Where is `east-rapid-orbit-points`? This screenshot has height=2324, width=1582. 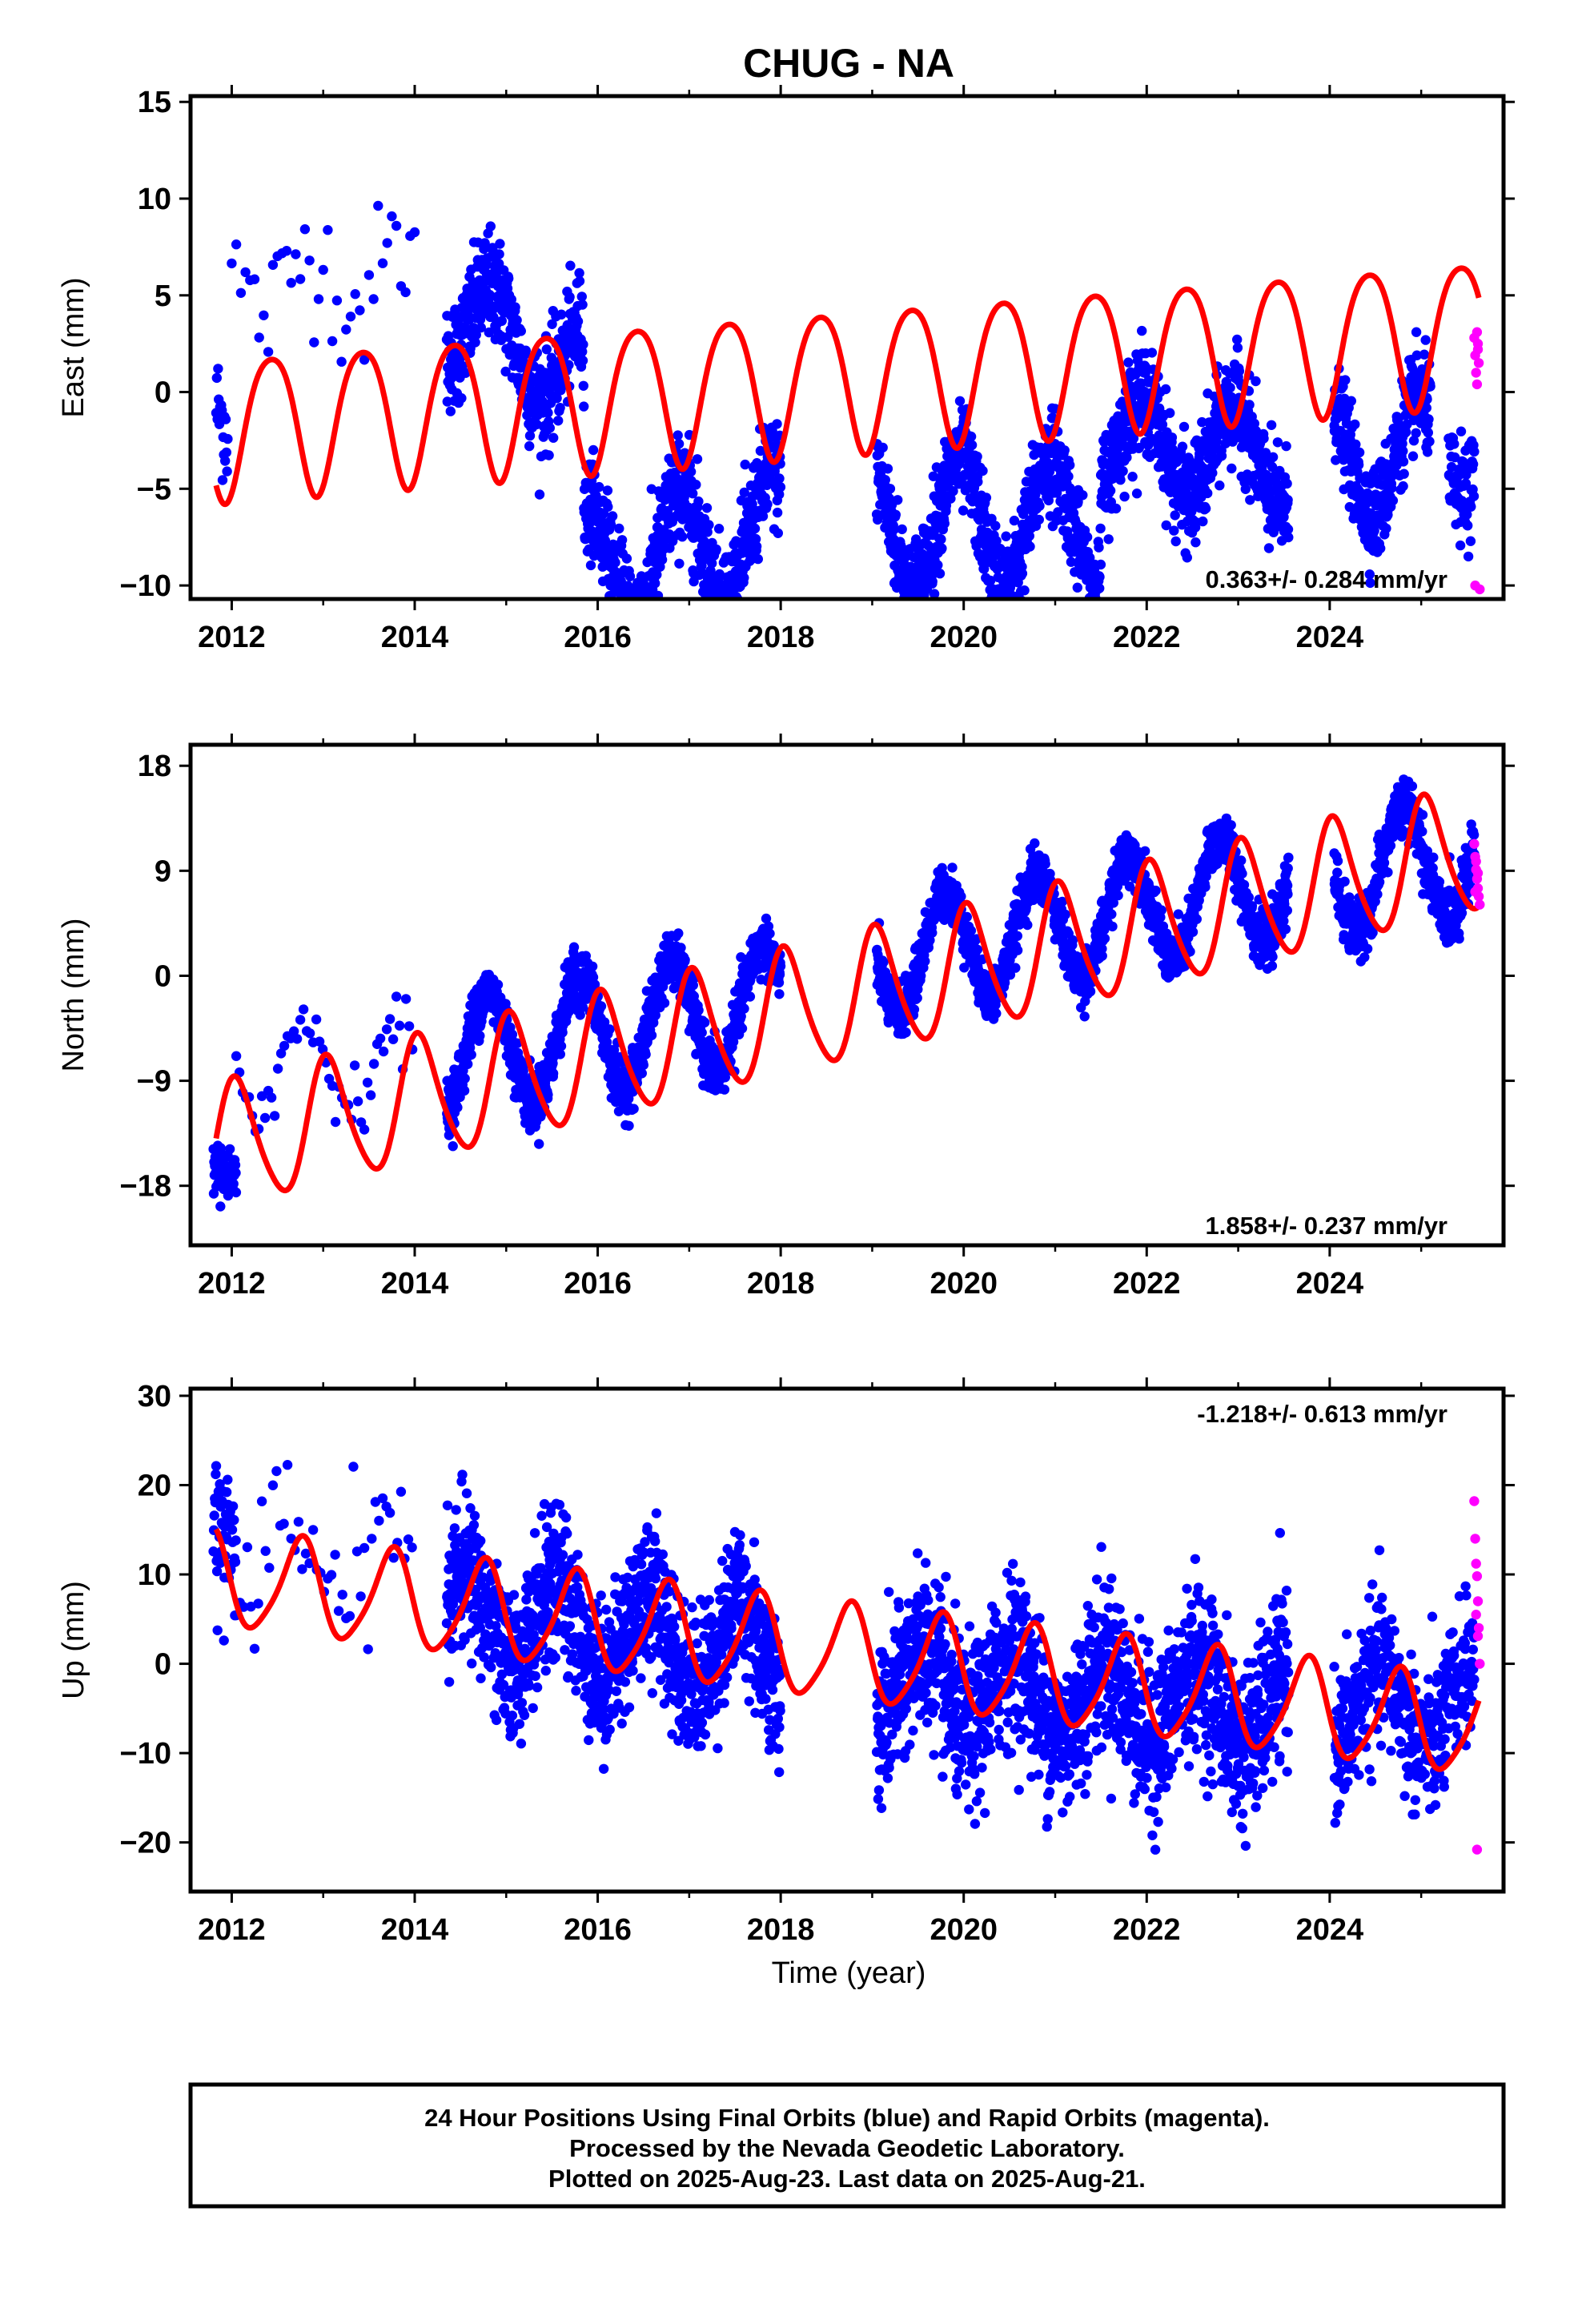 east-rapid-orbit-points is located at coordinates (1477, 461).